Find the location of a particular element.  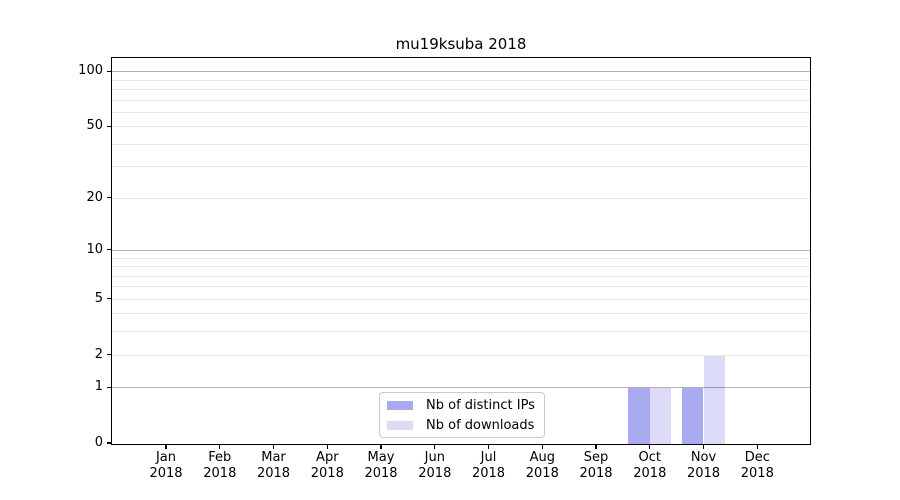

x-tick-month: Mar is located at coordinates (273, 457).